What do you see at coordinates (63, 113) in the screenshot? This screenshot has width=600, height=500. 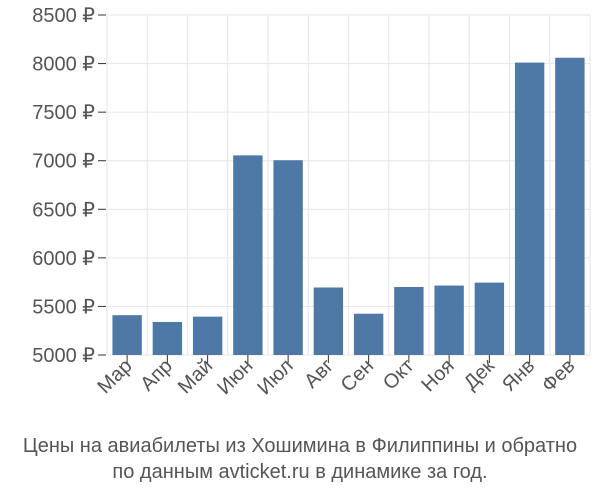 I see `y-tick-label: 7500 ₽` at bounding box center [63, 113].